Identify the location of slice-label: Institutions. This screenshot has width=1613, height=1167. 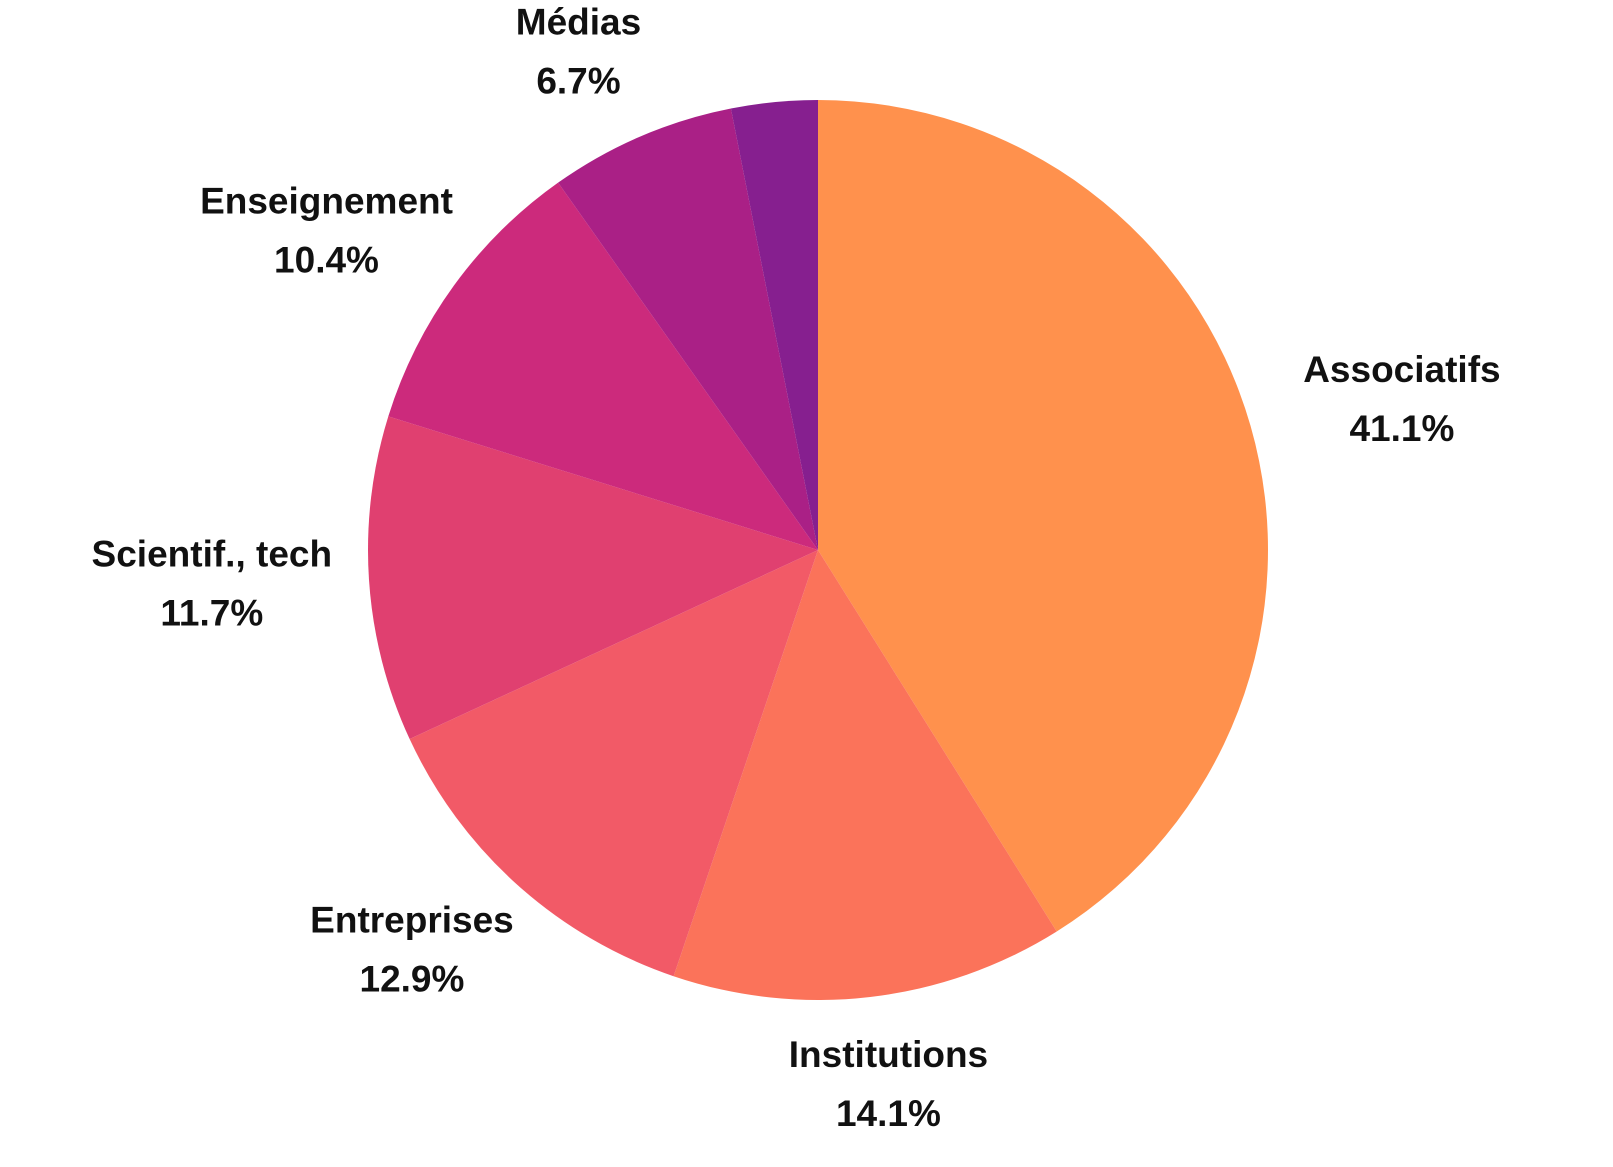
(888, 1054).